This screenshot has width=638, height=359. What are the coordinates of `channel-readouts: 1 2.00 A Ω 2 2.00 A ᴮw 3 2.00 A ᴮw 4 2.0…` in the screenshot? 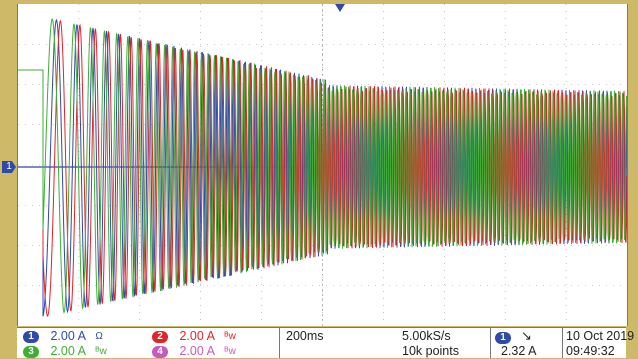 It's located at (148, 343).